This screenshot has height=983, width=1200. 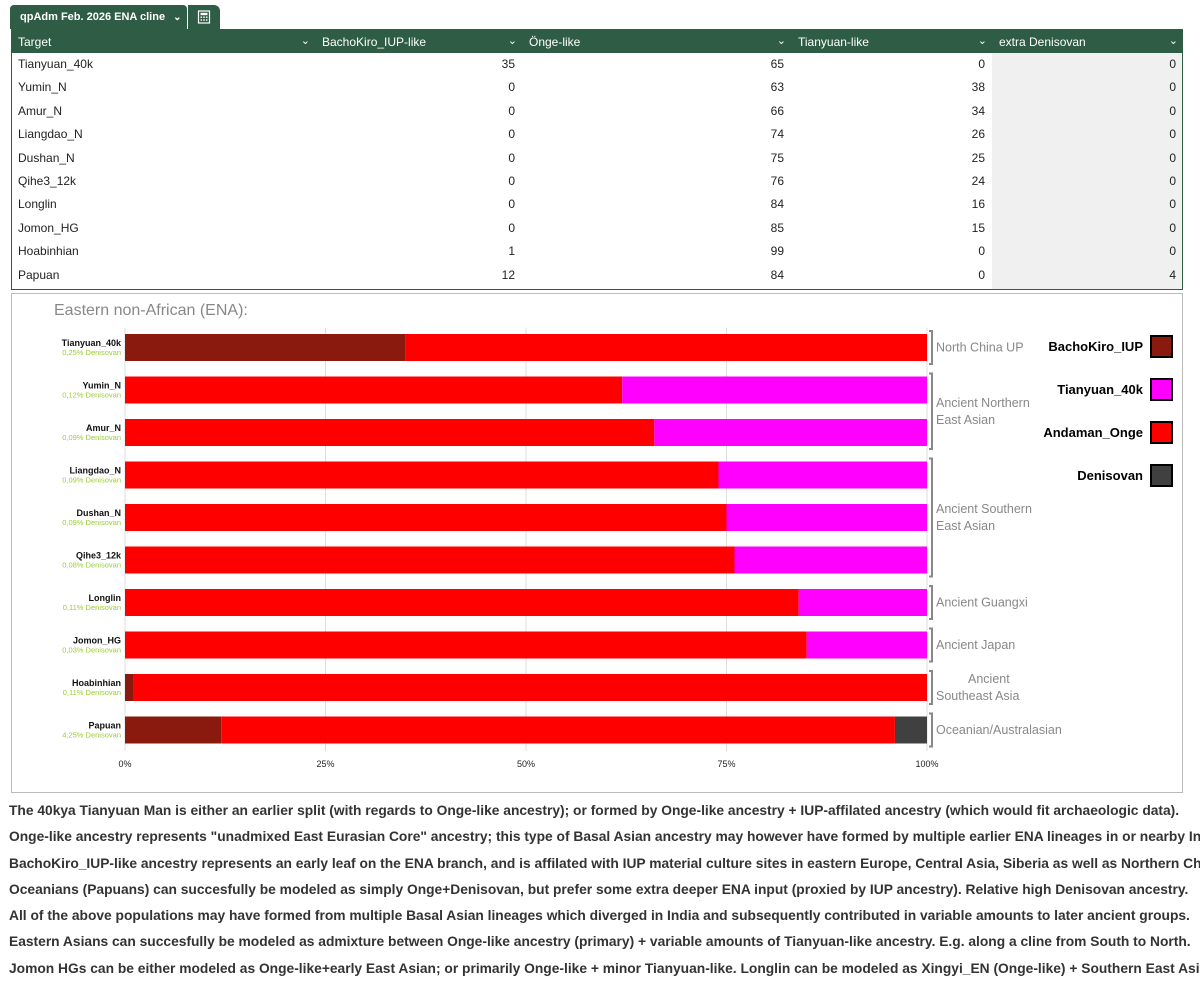 I want to click on category-label: Tianyuan_40k, so click(x=92, y=343).